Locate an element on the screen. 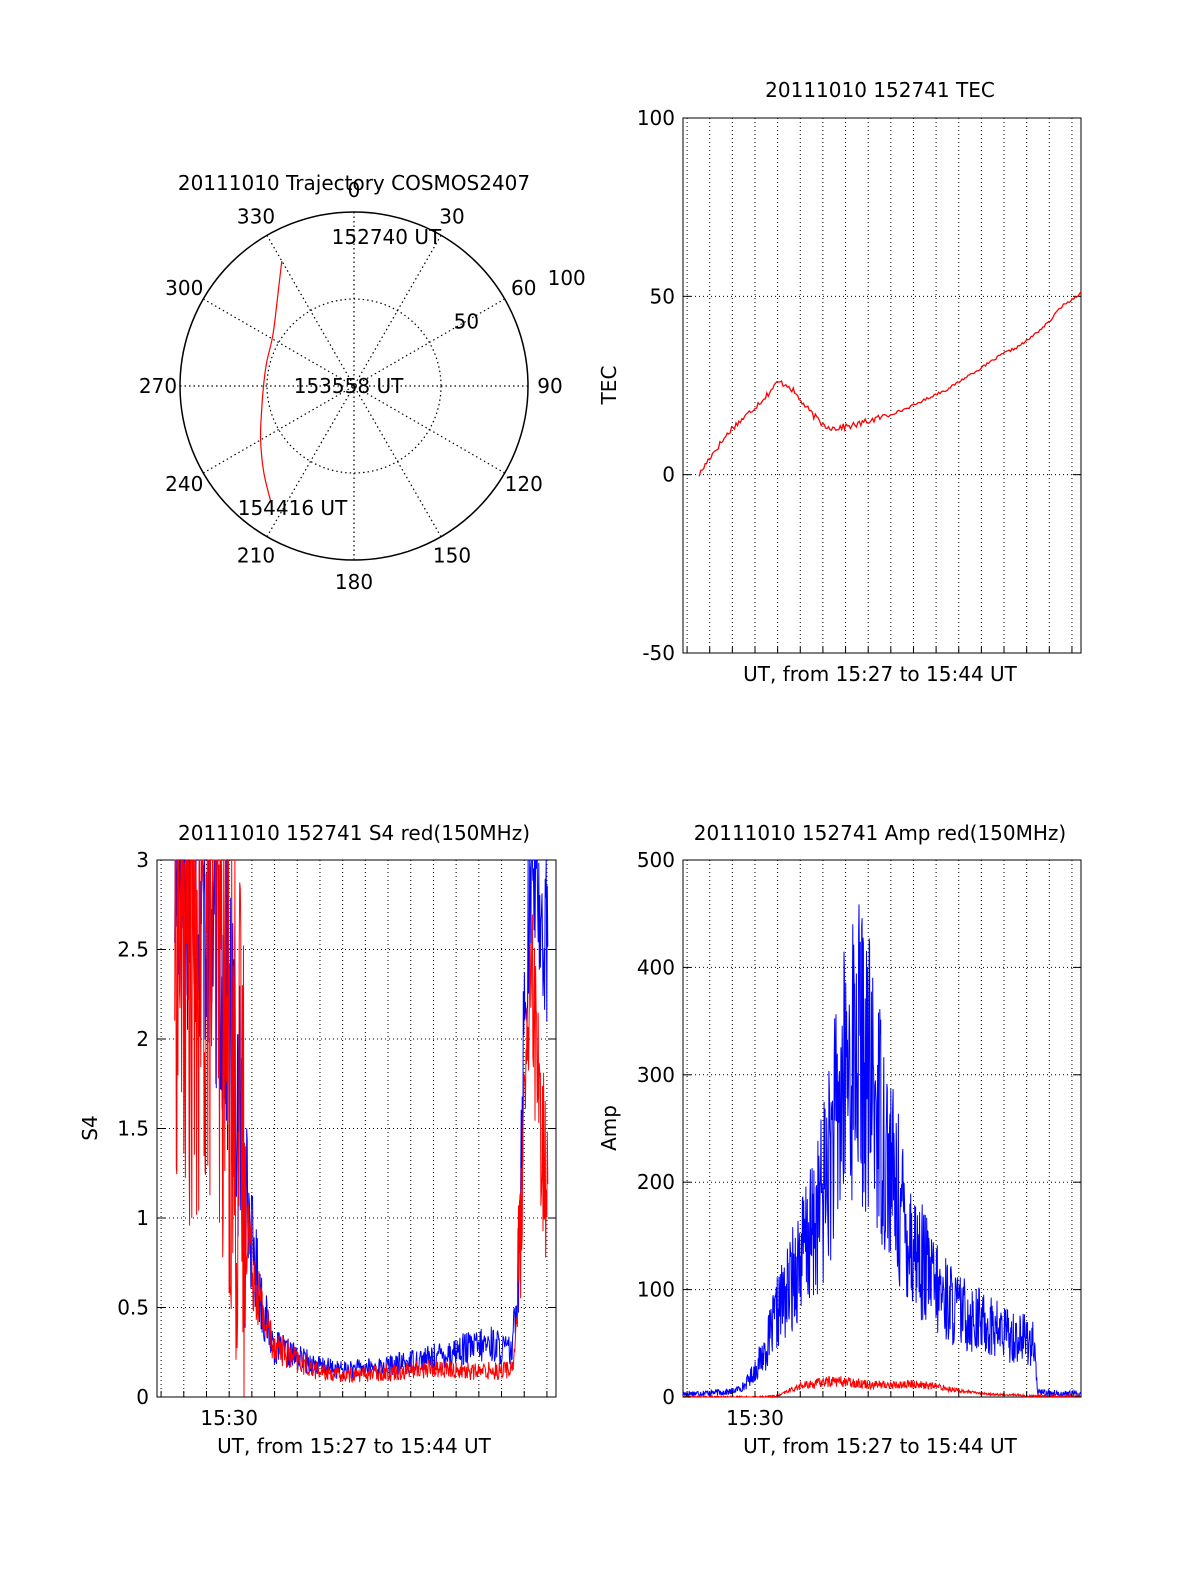 This screenshot has height=1575, width=1200. polar-azimuth-label: 0 is located at coordinates (354, 190).